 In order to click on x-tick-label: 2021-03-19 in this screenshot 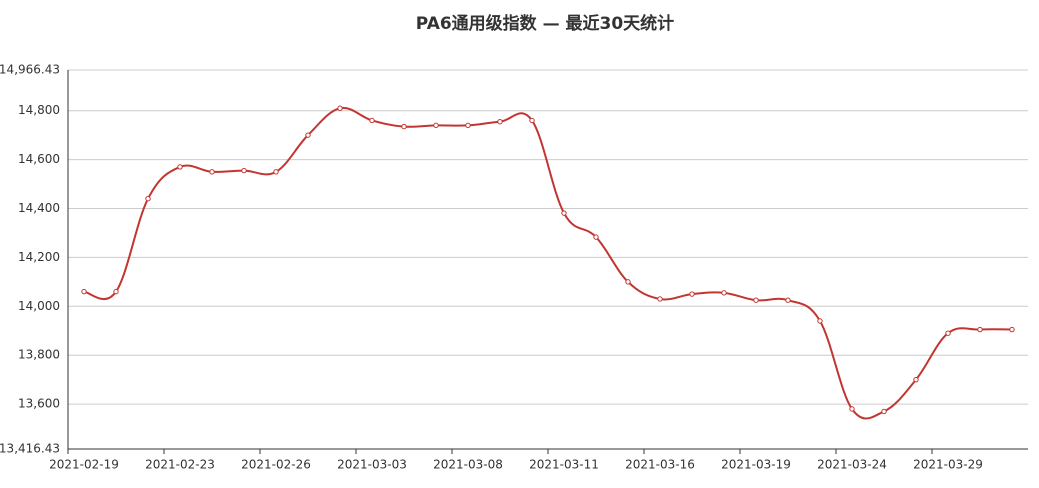, I will do `click(756, 465)`.